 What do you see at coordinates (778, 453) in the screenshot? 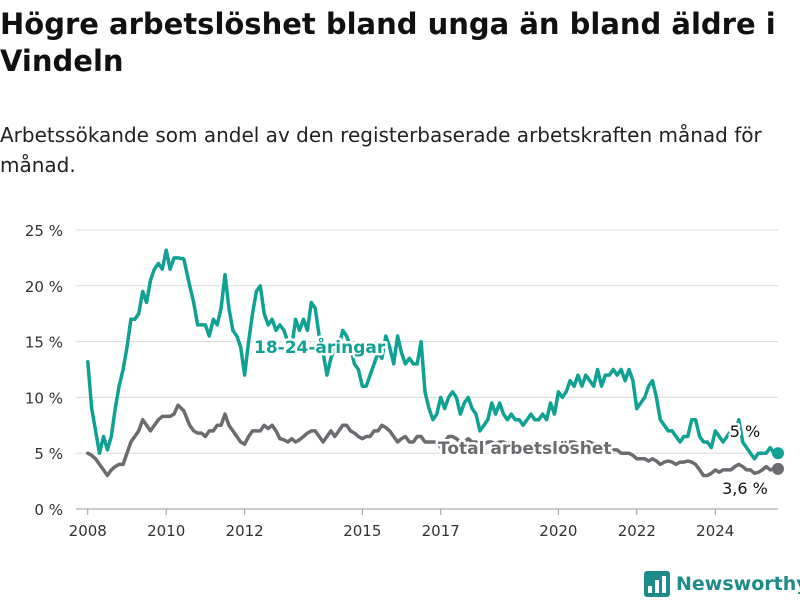
I see `end-point-youth` at bounding box center [778, 453].